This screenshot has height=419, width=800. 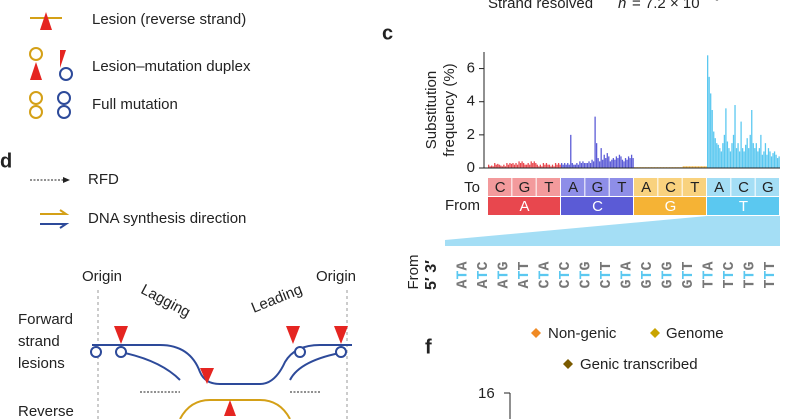 What do you see at coordinates (60, 59) in the screenshot?
I see `lesion-icon` at bounding box center [60, 59].